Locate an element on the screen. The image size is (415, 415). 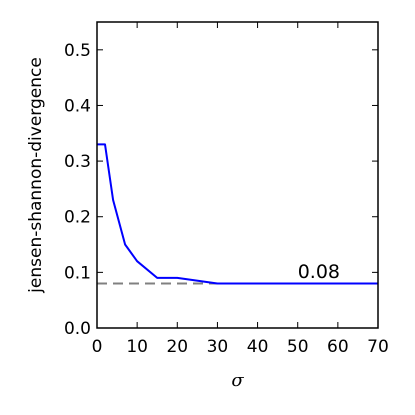
y-tick-label: 0.4 is located at coordinates (77, 106).